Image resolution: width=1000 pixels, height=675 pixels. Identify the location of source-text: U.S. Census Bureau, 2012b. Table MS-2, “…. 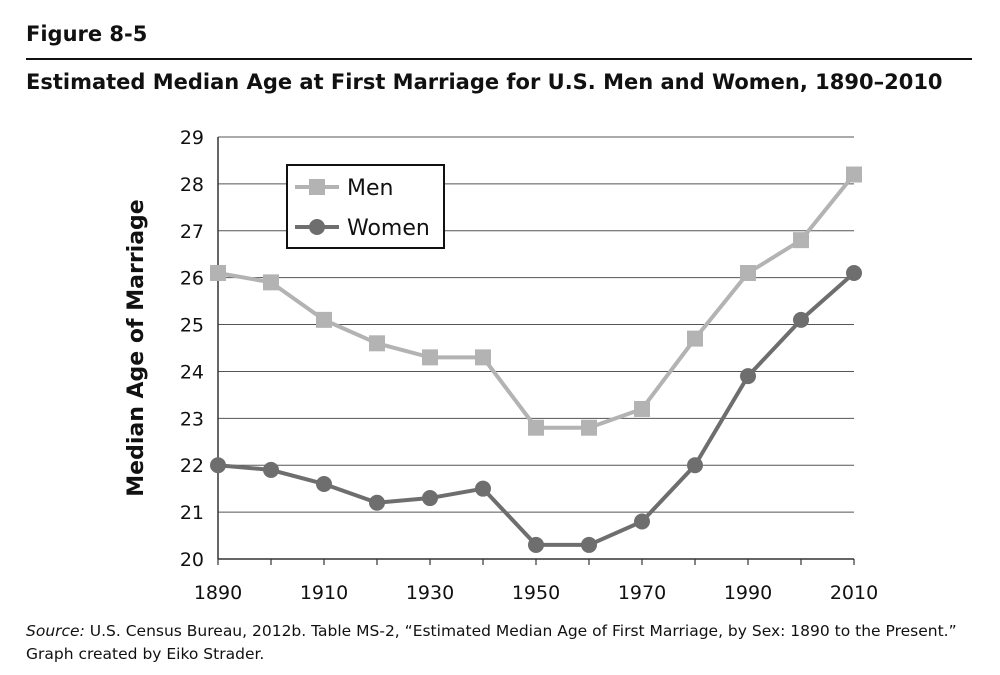
(491, 642).